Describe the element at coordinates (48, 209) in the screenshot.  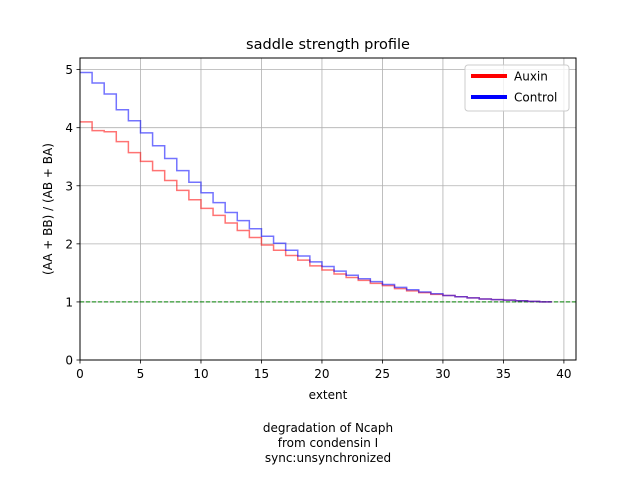
I see `y-axis-label: (AA + BB) / (AB + BA)` at that location.